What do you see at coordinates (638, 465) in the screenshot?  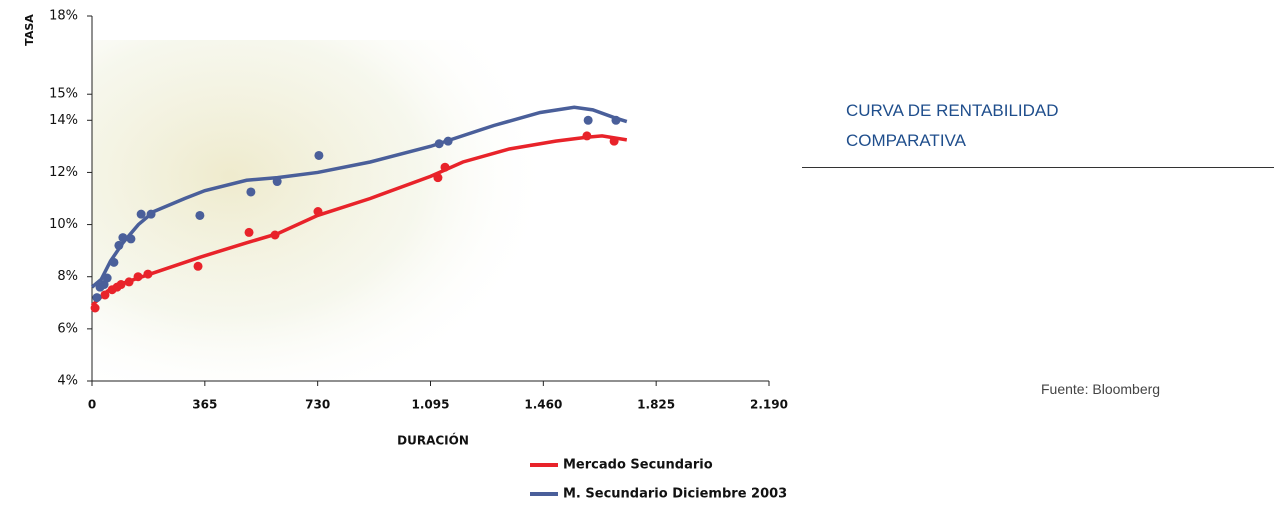 I see `legend-label: Mercado Secundario` at bounding box center [638, 465].